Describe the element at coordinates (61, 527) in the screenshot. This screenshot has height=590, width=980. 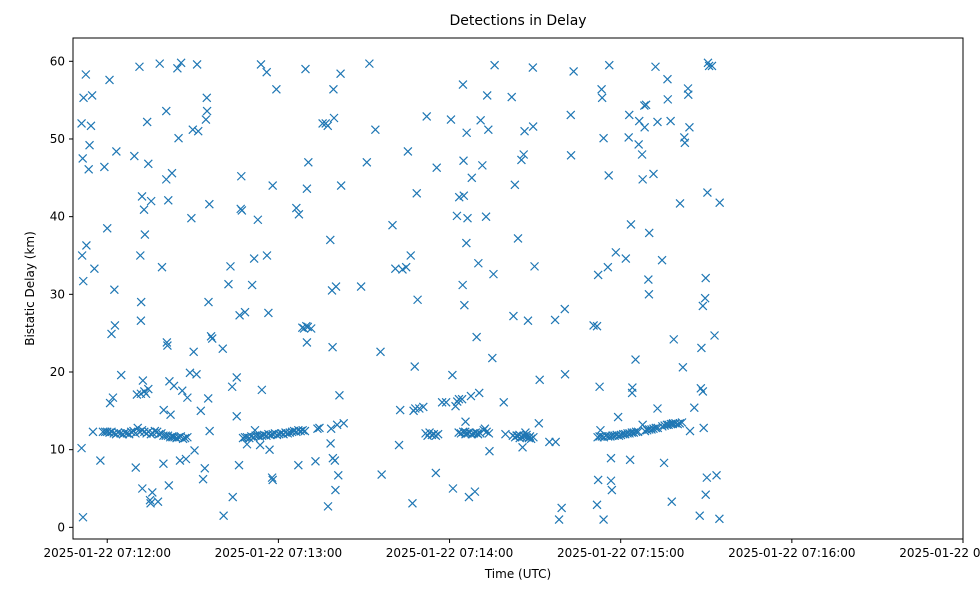
I see `y-tick-label: 0` at that location.